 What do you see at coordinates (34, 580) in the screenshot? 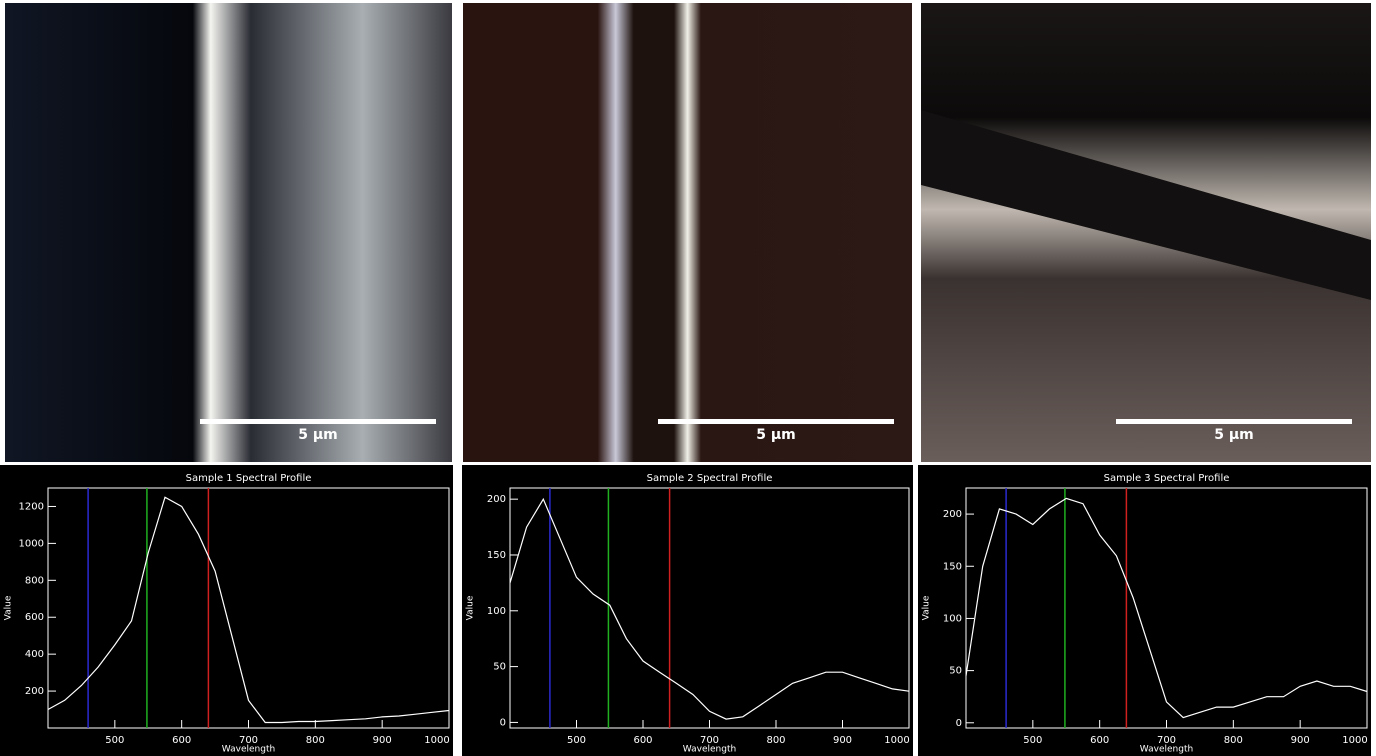
I see `y-tick-label: 800` at bounding box center [34, 580].